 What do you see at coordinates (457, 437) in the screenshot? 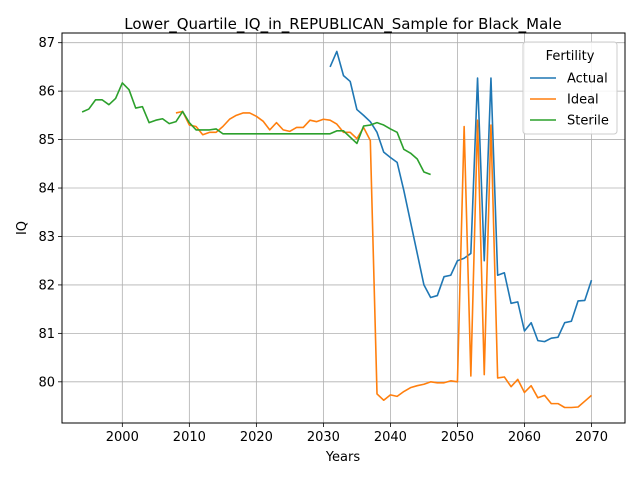
I see `x-tick-label: 2050` at bounding box center [457, 437].